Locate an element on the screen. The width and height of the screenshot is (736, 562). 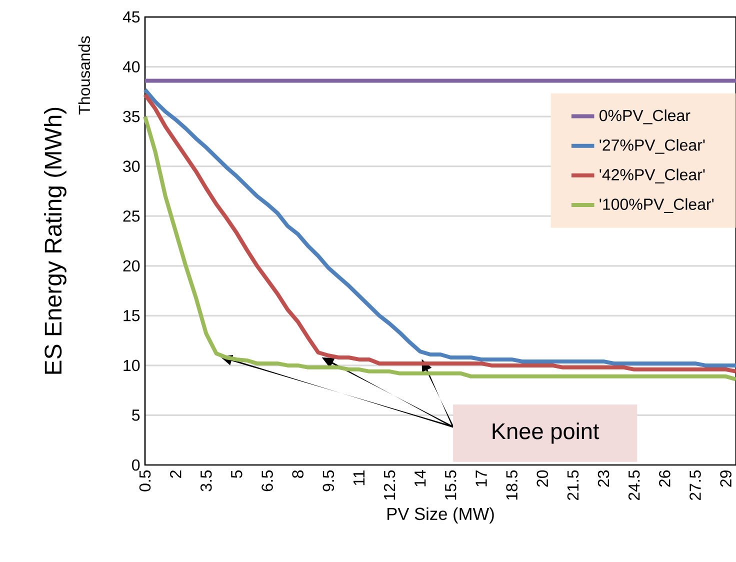
y-tick-label: 20 is located at coordinates (131, 266).